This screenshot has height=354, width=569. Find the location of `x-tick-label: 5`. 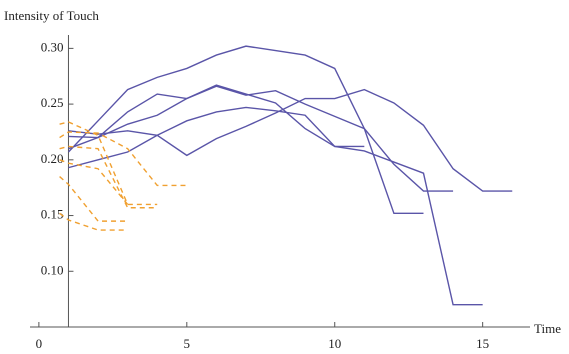

x-tick-label: 5 is located at coordinates (187, 343).